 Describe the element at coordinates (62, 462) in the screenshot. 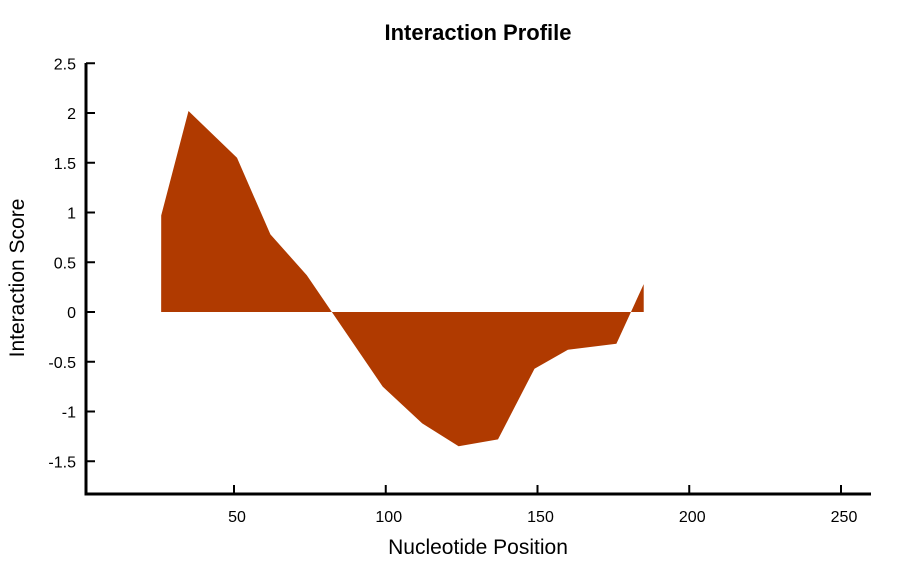

I see `y-tick-label: -1.5` at that location.